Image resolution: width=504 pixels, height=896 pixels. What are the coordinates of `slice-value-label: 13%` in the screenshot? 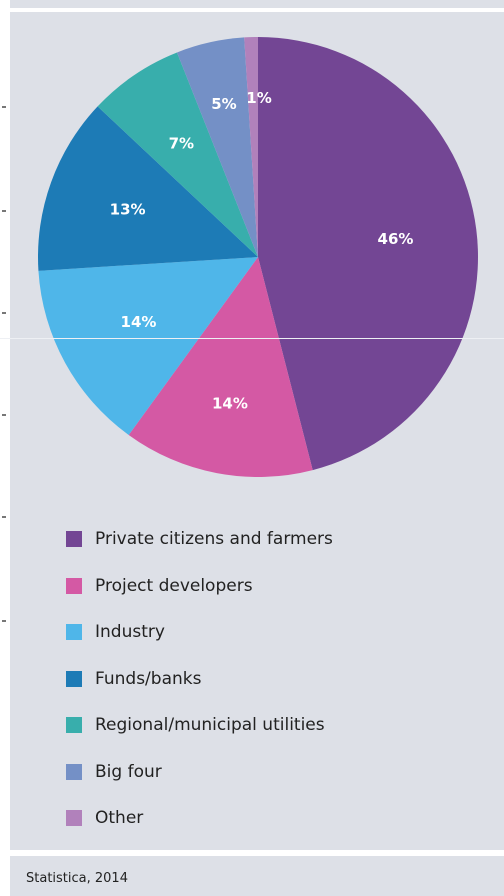 It's located at (128, 210).